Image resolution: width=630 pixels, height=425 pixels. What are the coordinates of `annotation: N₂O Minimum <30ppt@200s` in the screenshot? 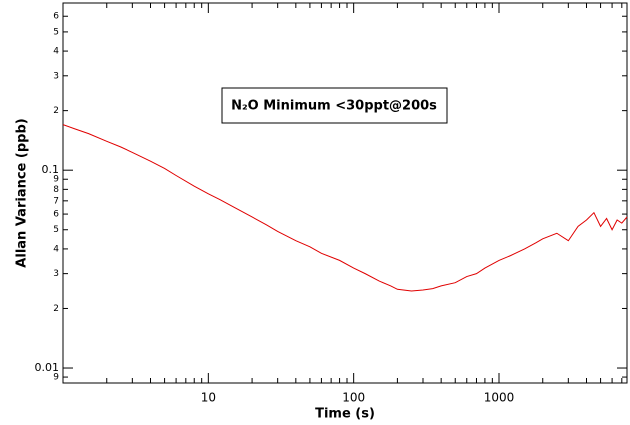 It's located at (334, 106).